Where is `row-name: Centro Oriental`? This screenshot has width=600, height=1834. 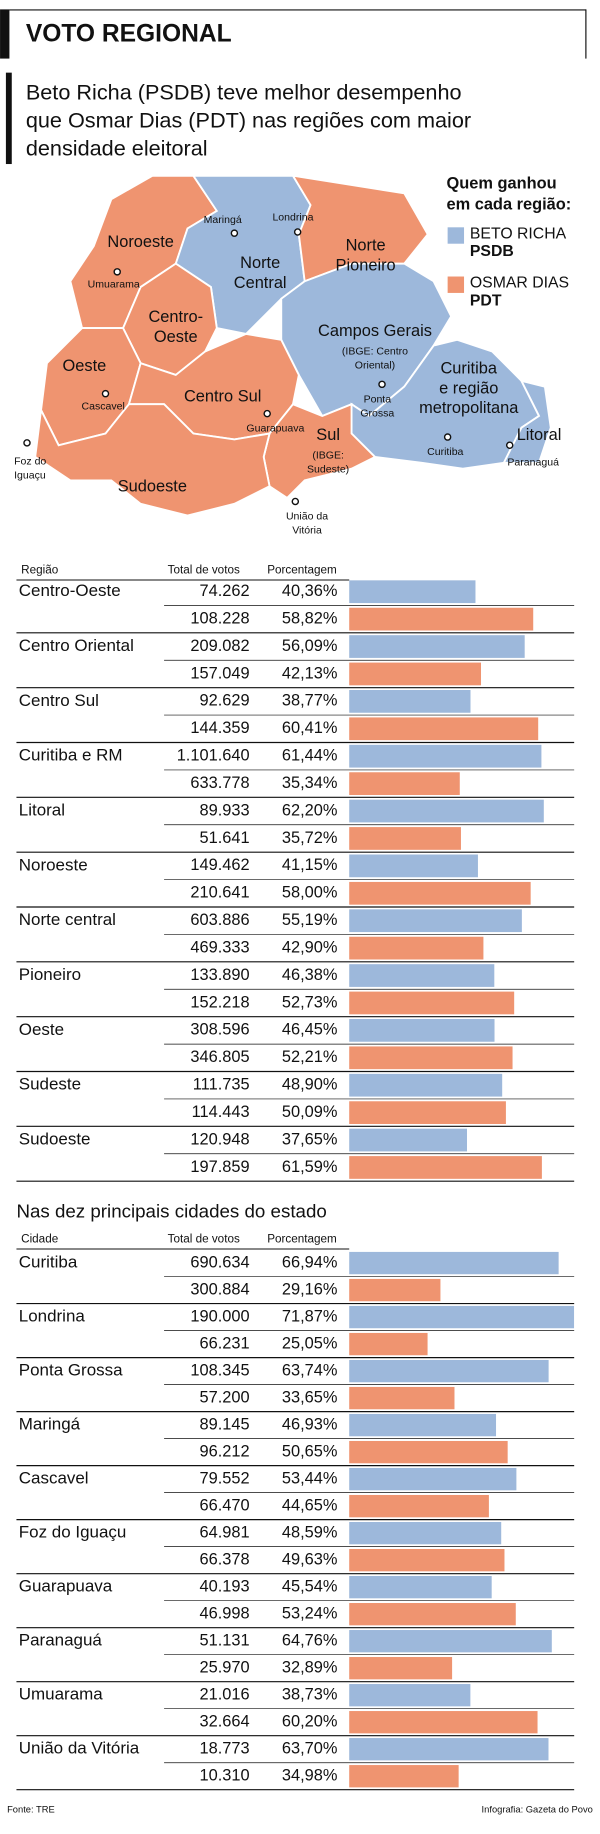 row-name: Centro Oriental is located at coordinates (76, 645).